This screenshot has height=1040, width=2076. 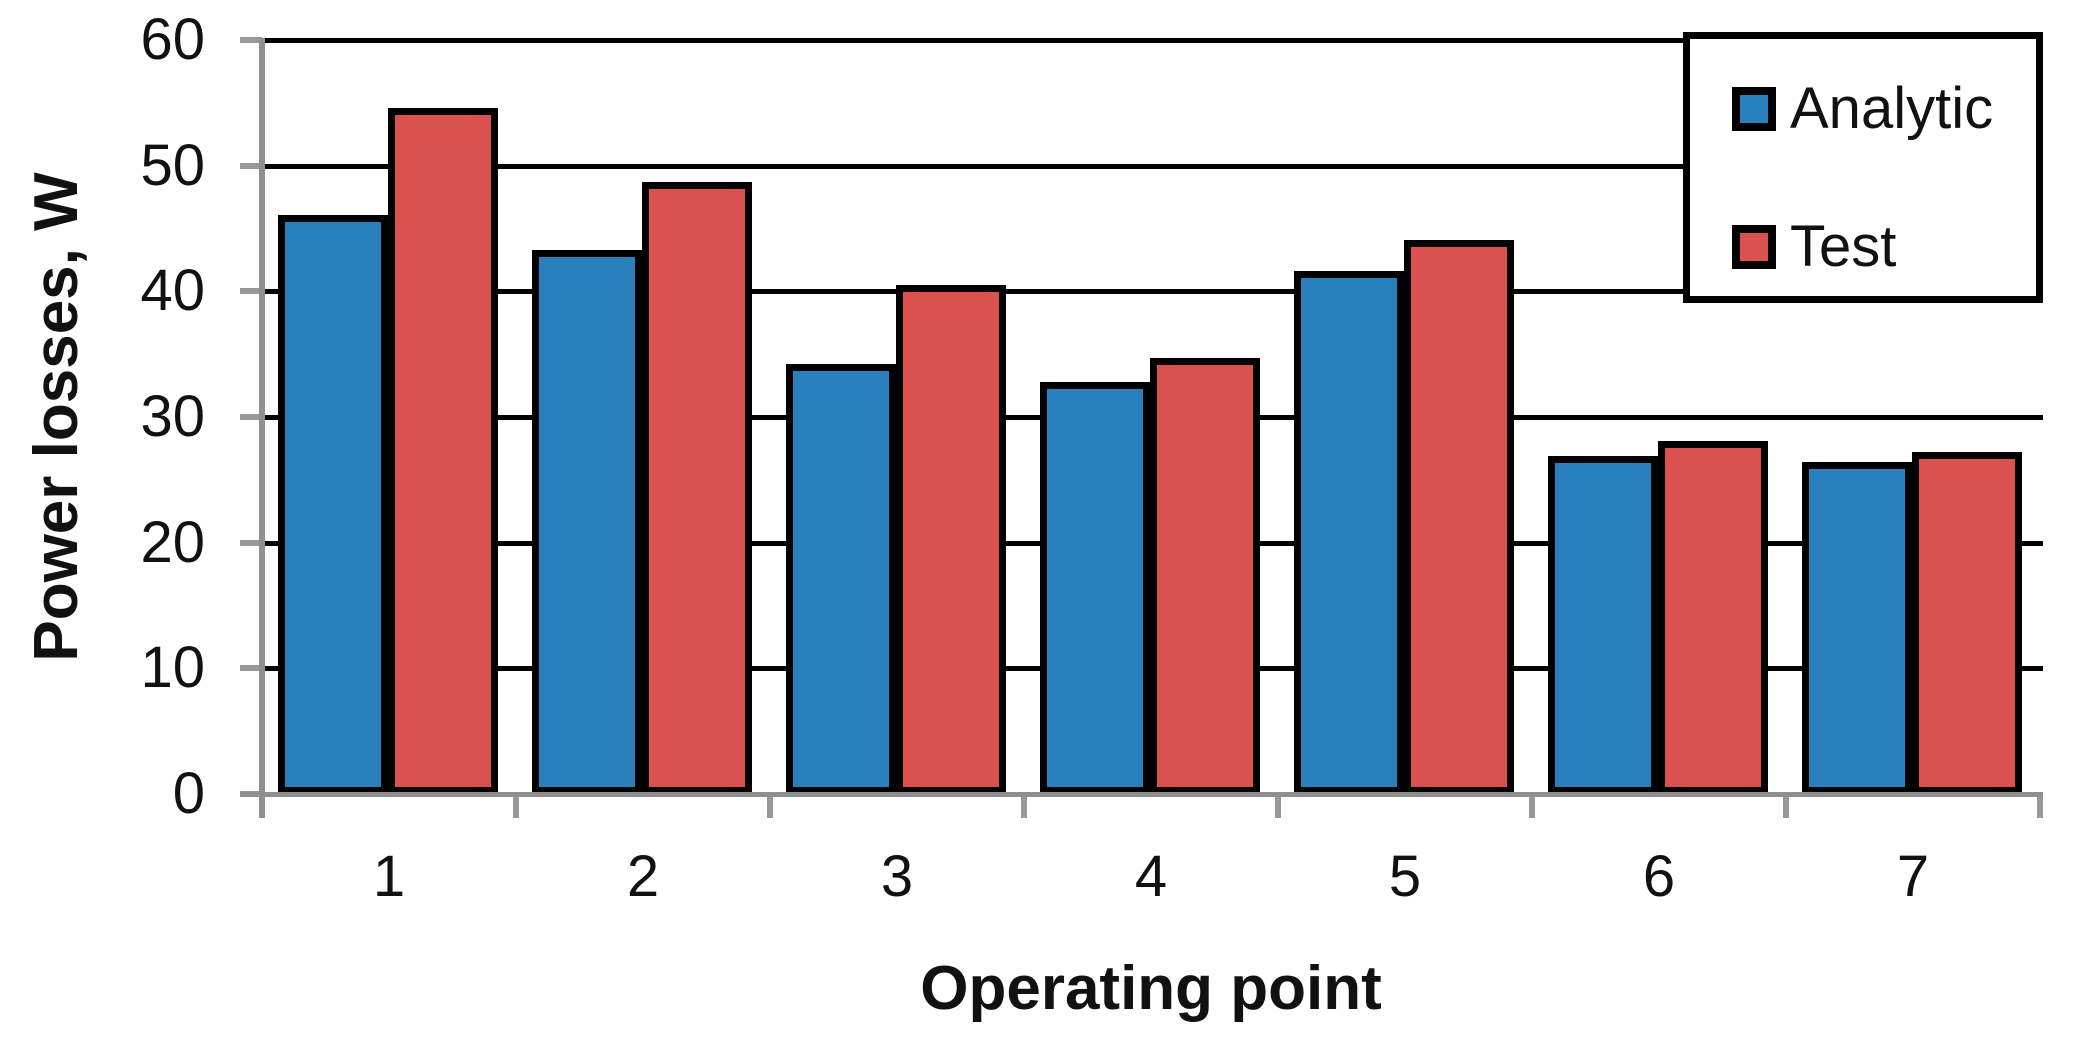 I want to click on y-tick-label-0: 0, so click(x=188, y=793).